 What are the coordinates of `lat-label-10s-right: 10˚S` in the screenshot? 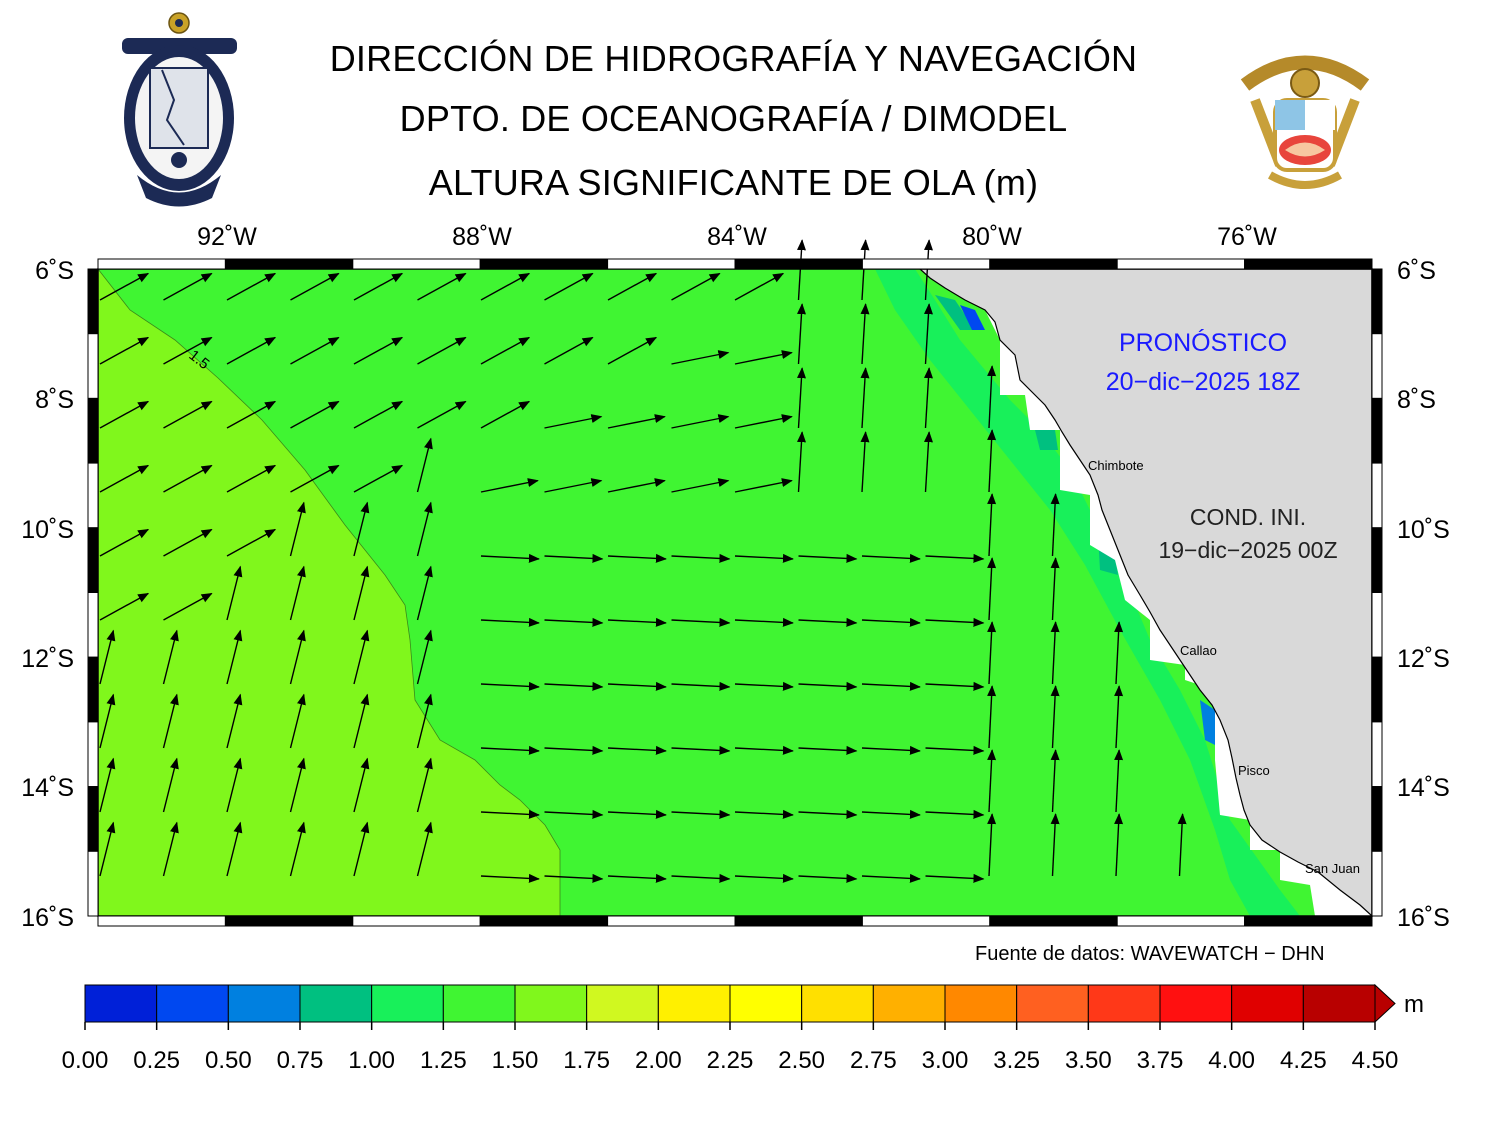 It's located at (1423, 530).